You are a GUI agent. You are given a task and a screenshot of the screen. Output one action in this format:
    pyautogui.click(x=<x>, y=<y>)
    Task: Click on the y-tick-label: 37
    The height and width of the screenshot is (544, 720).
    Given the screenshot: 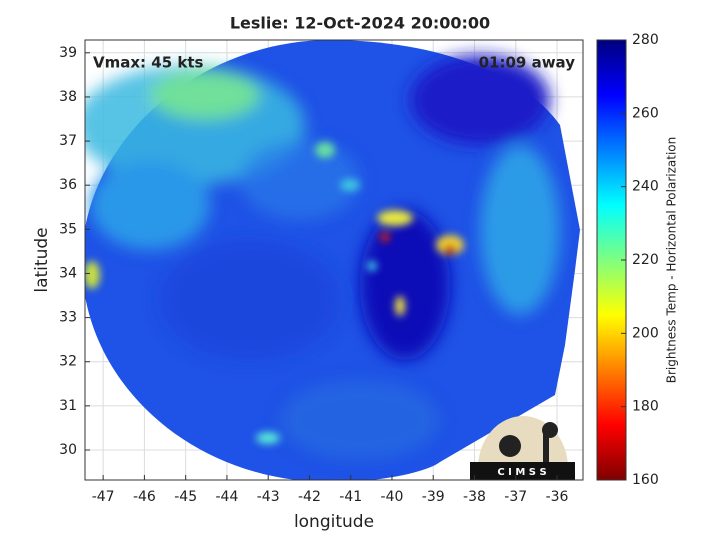 What is the action you would take?
    pyautogui.click(x=68, y=141)
    